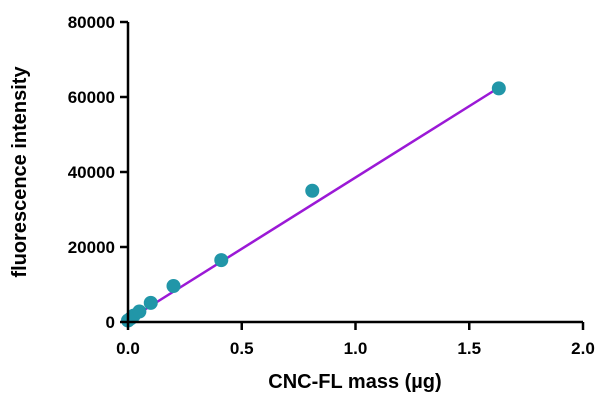  What do you see at coordinates (91, 247) in the screenshot?
I see `y-tick-label: 20000` at bounding box center [91, 247].